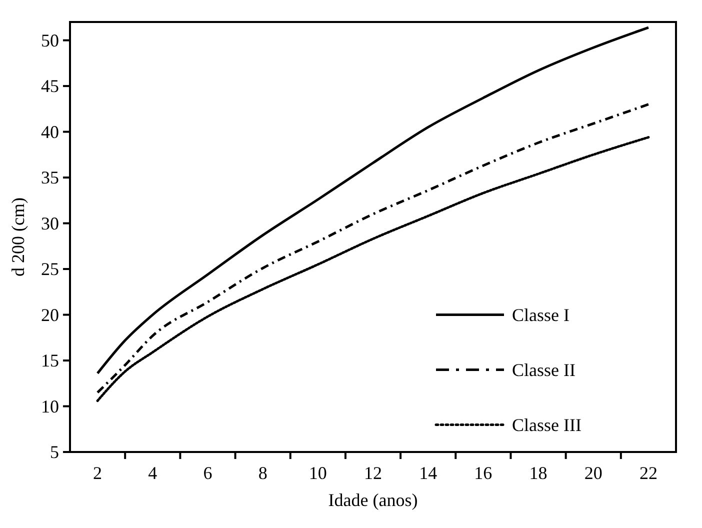  Describe the element at coordinates (153, 473) in the screenshot. I see `x-tick-label: 4` at that location.